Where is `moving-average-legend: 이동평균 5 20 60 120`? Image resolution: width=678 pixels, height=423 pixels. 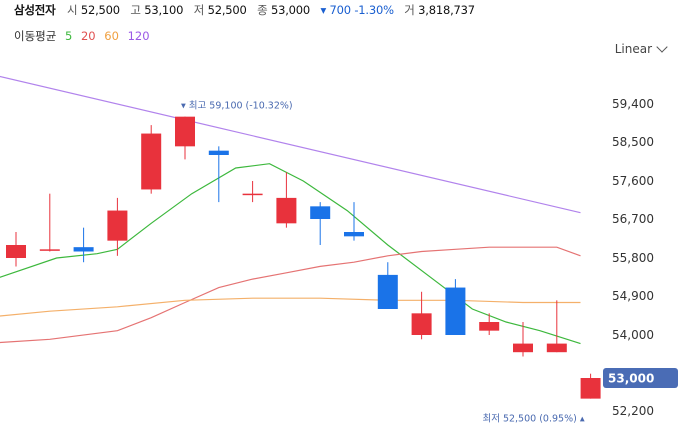
moving-average-legend: 이동평균 5 20 60 120 is located at coordinates (84, 36).